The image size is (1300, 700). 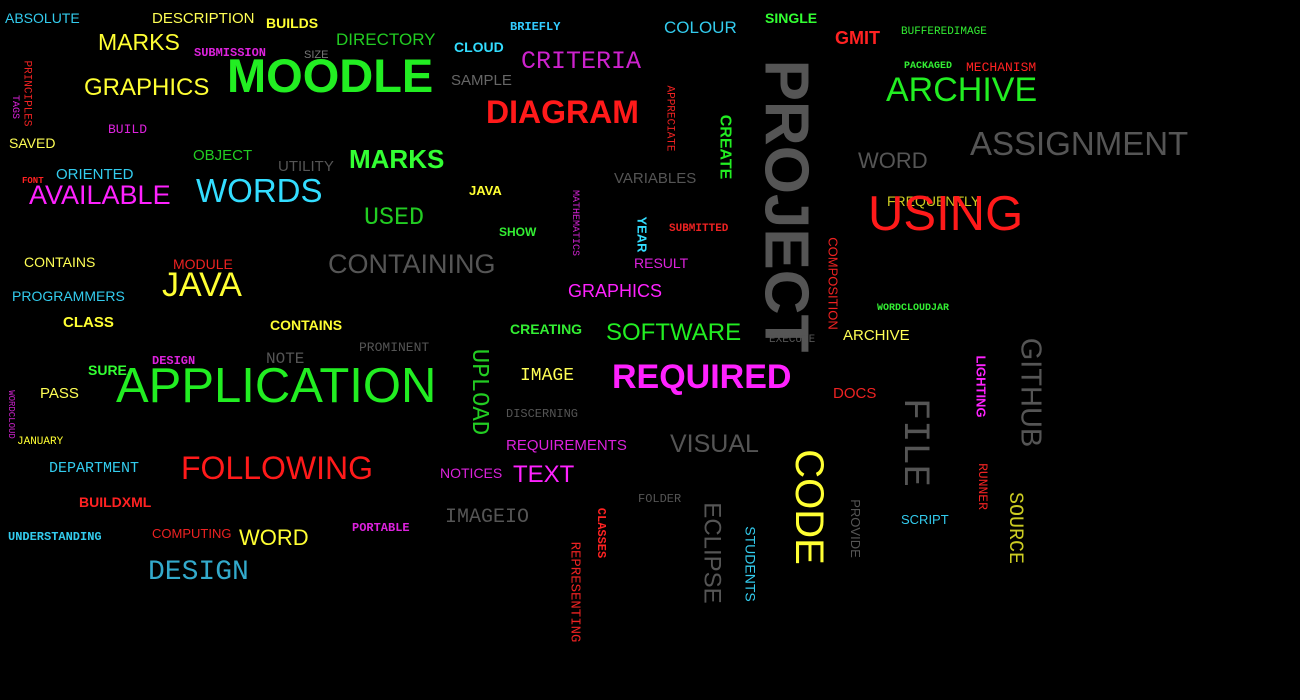 I want to click on word: DIRECTORY, so click(x=386, y=39).